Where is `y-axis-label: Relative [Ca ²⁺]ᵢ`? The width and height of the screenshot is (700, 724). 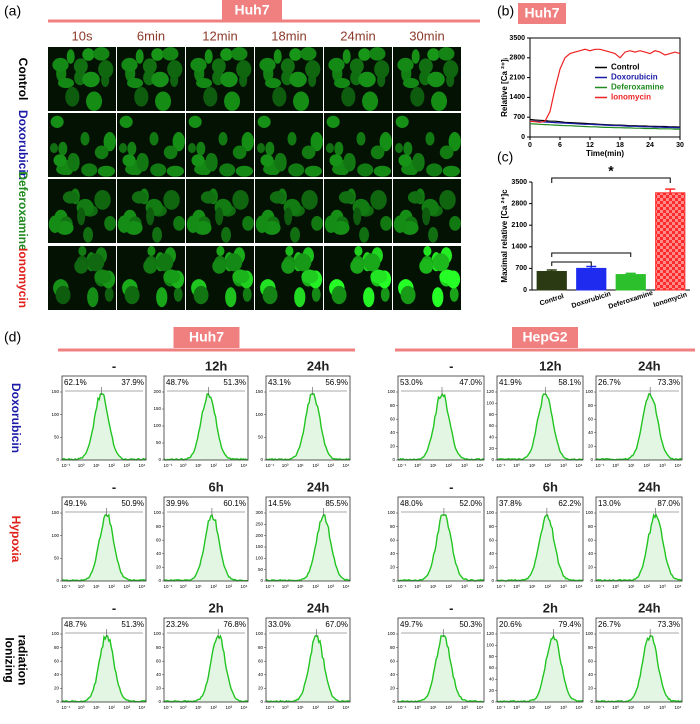 y-axis-label: Relative [Ca ²⁺]ᵢ is located at coordinates (504, 87).